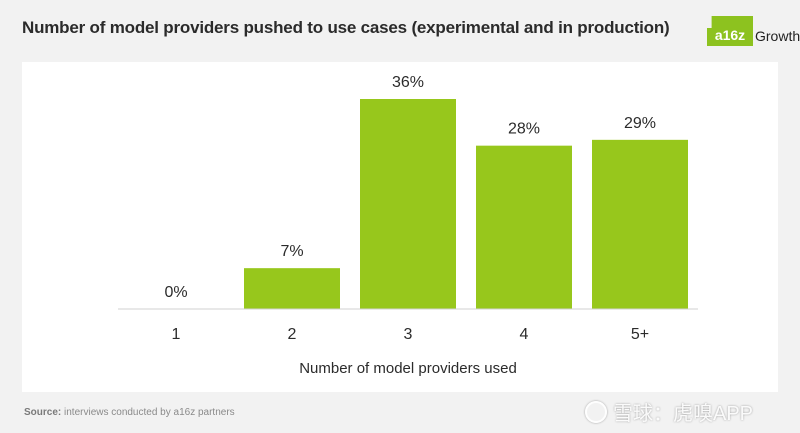  Describe the element at coordinates (753, 31) in the screenshot. I see `a16z-growth-logo: a16z Growth` at that location.